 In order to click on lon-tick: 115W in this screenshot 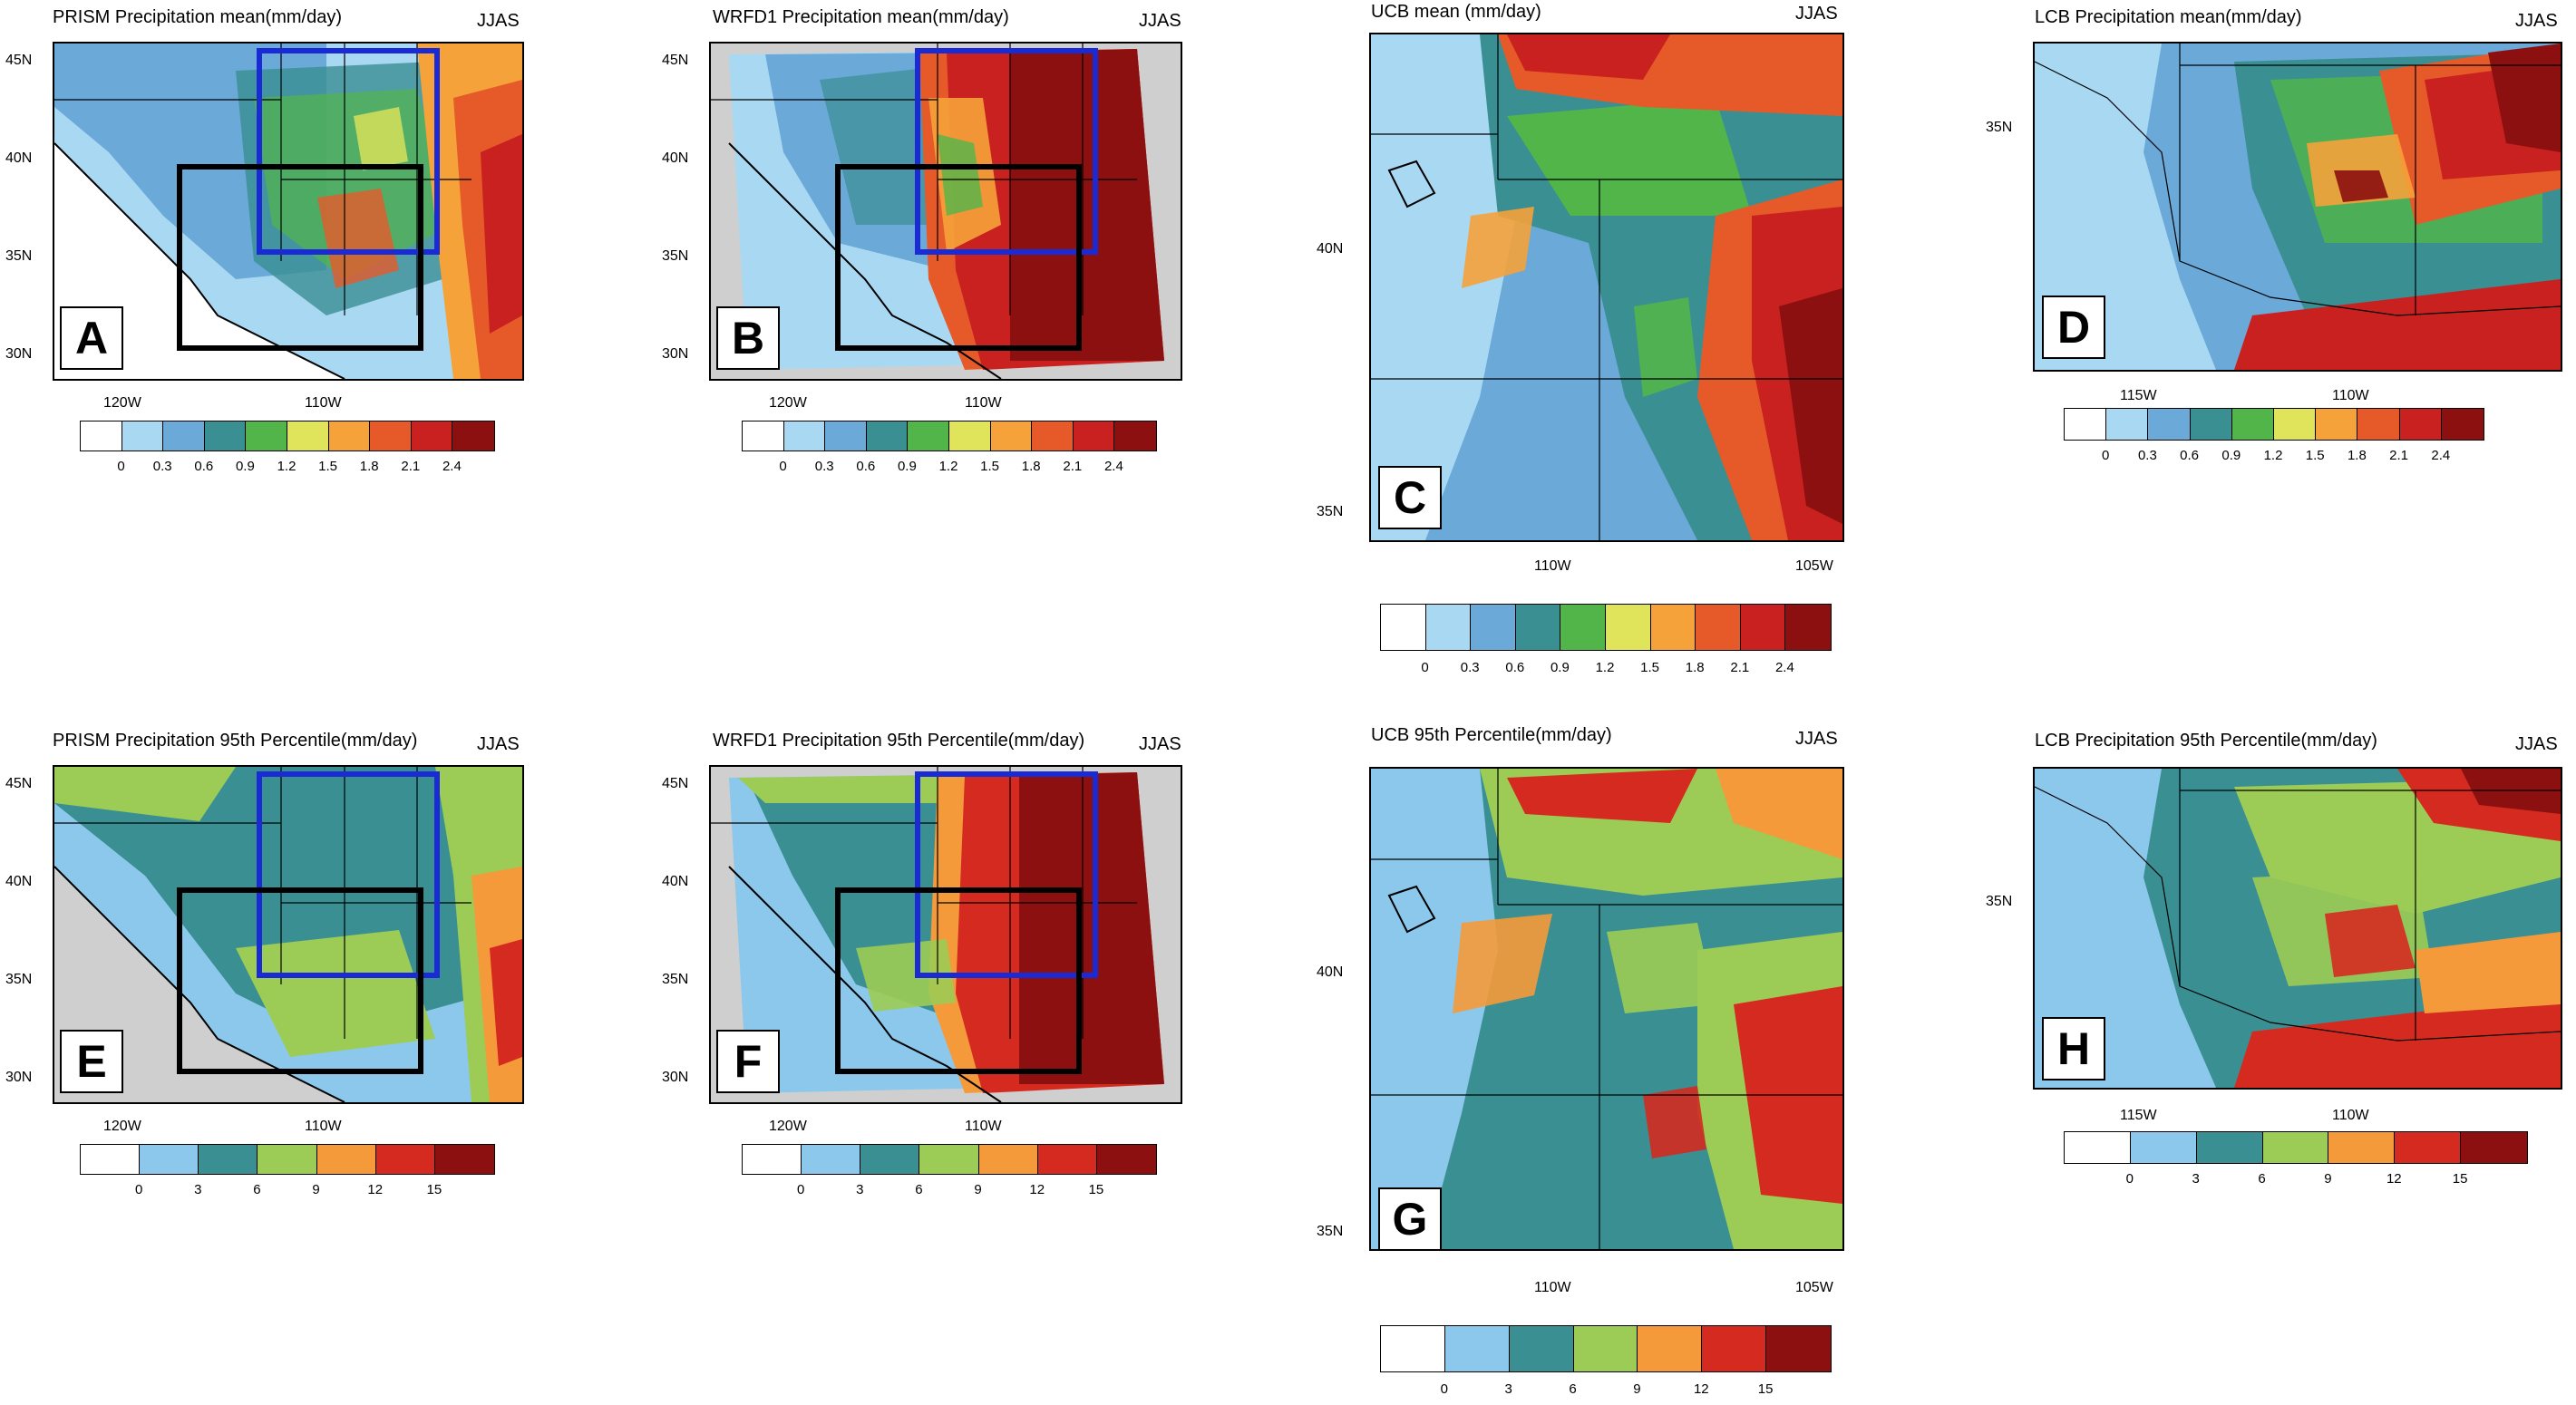, I will do `click(2138, 1115)`.